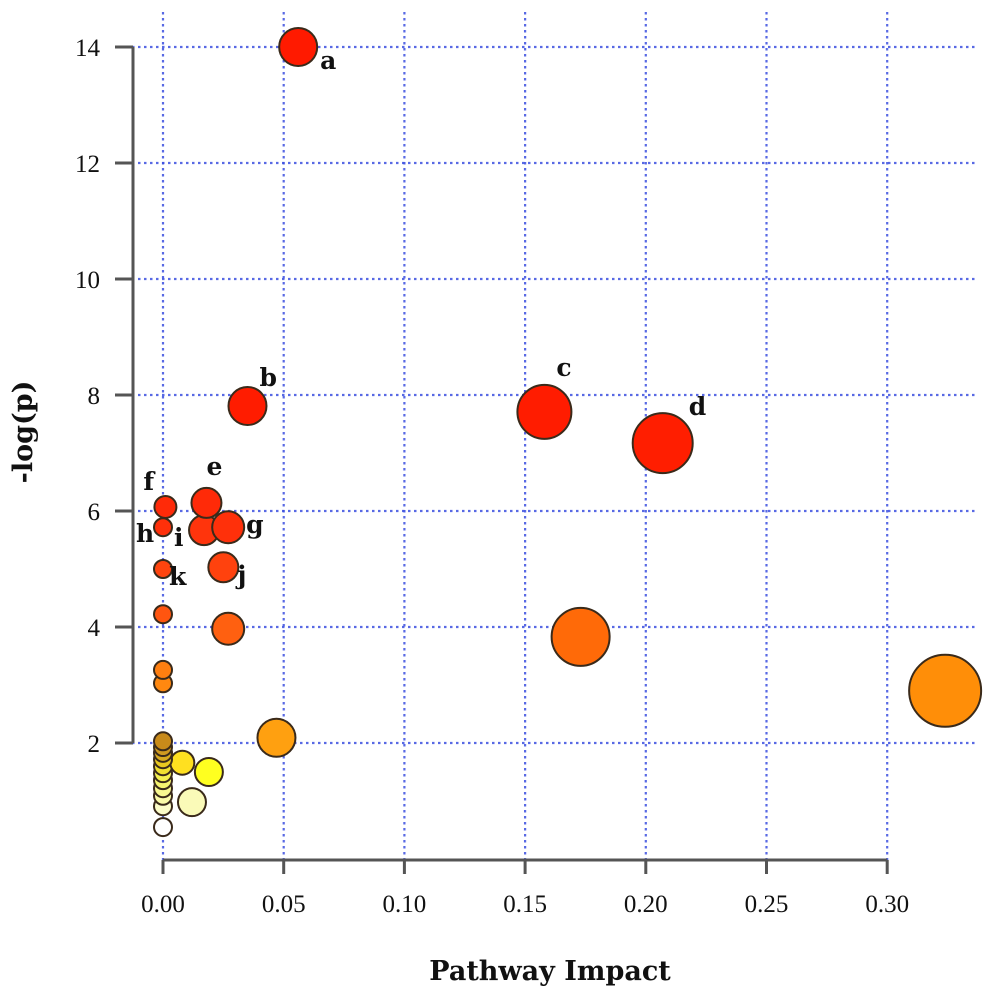  What do you see at coordinates (223, 567) in the screenshot?
I see `data-point-j` at bounding box center [223, 567].